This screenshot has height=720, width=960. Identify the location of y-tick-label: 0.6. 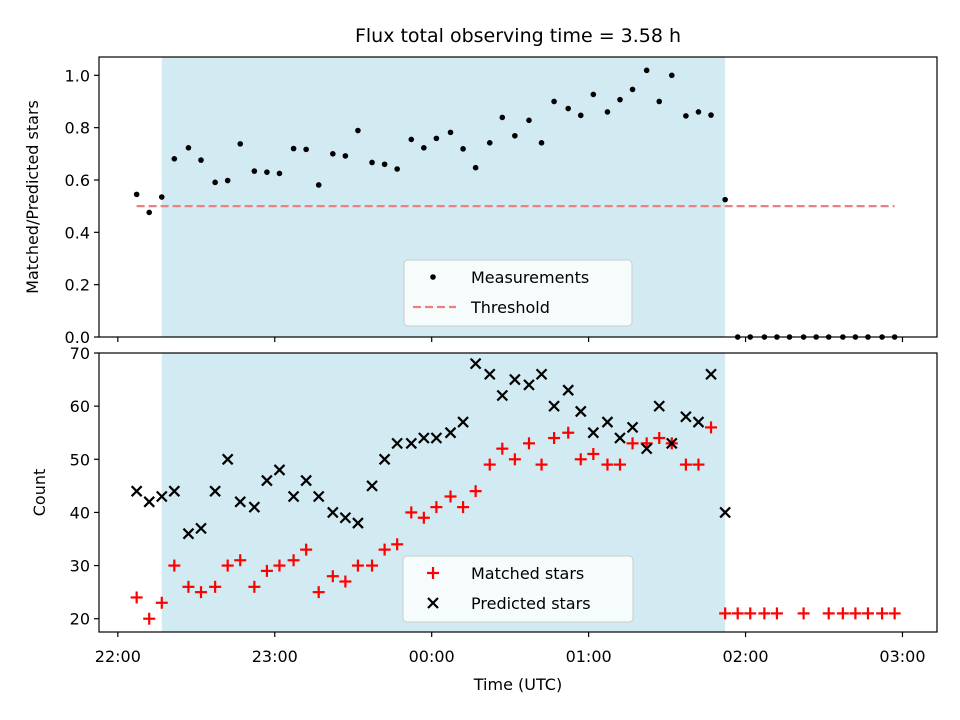
(77, 180).